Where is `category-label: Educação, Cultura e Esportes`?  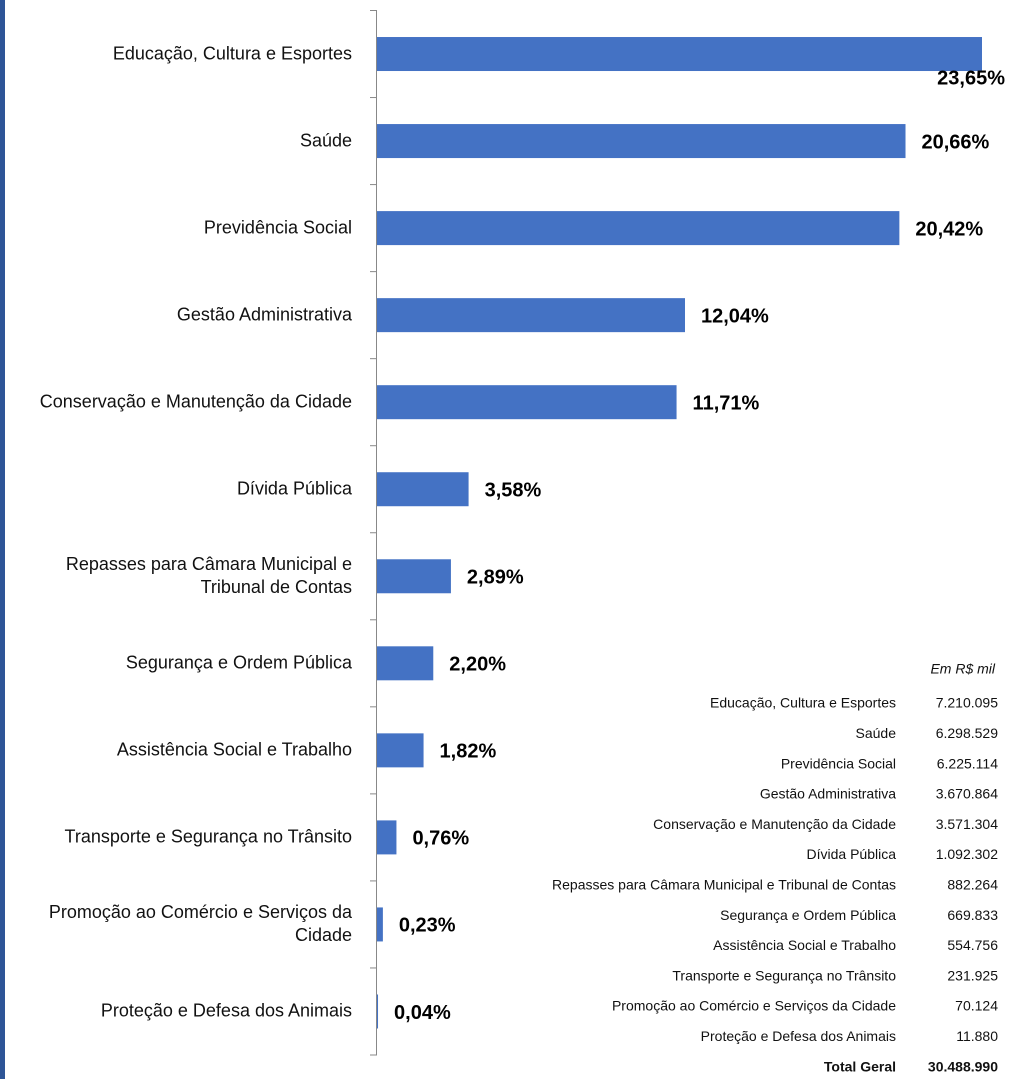 category-label: Educação, Cultura e Esportes is located at coordinates (232, 53).